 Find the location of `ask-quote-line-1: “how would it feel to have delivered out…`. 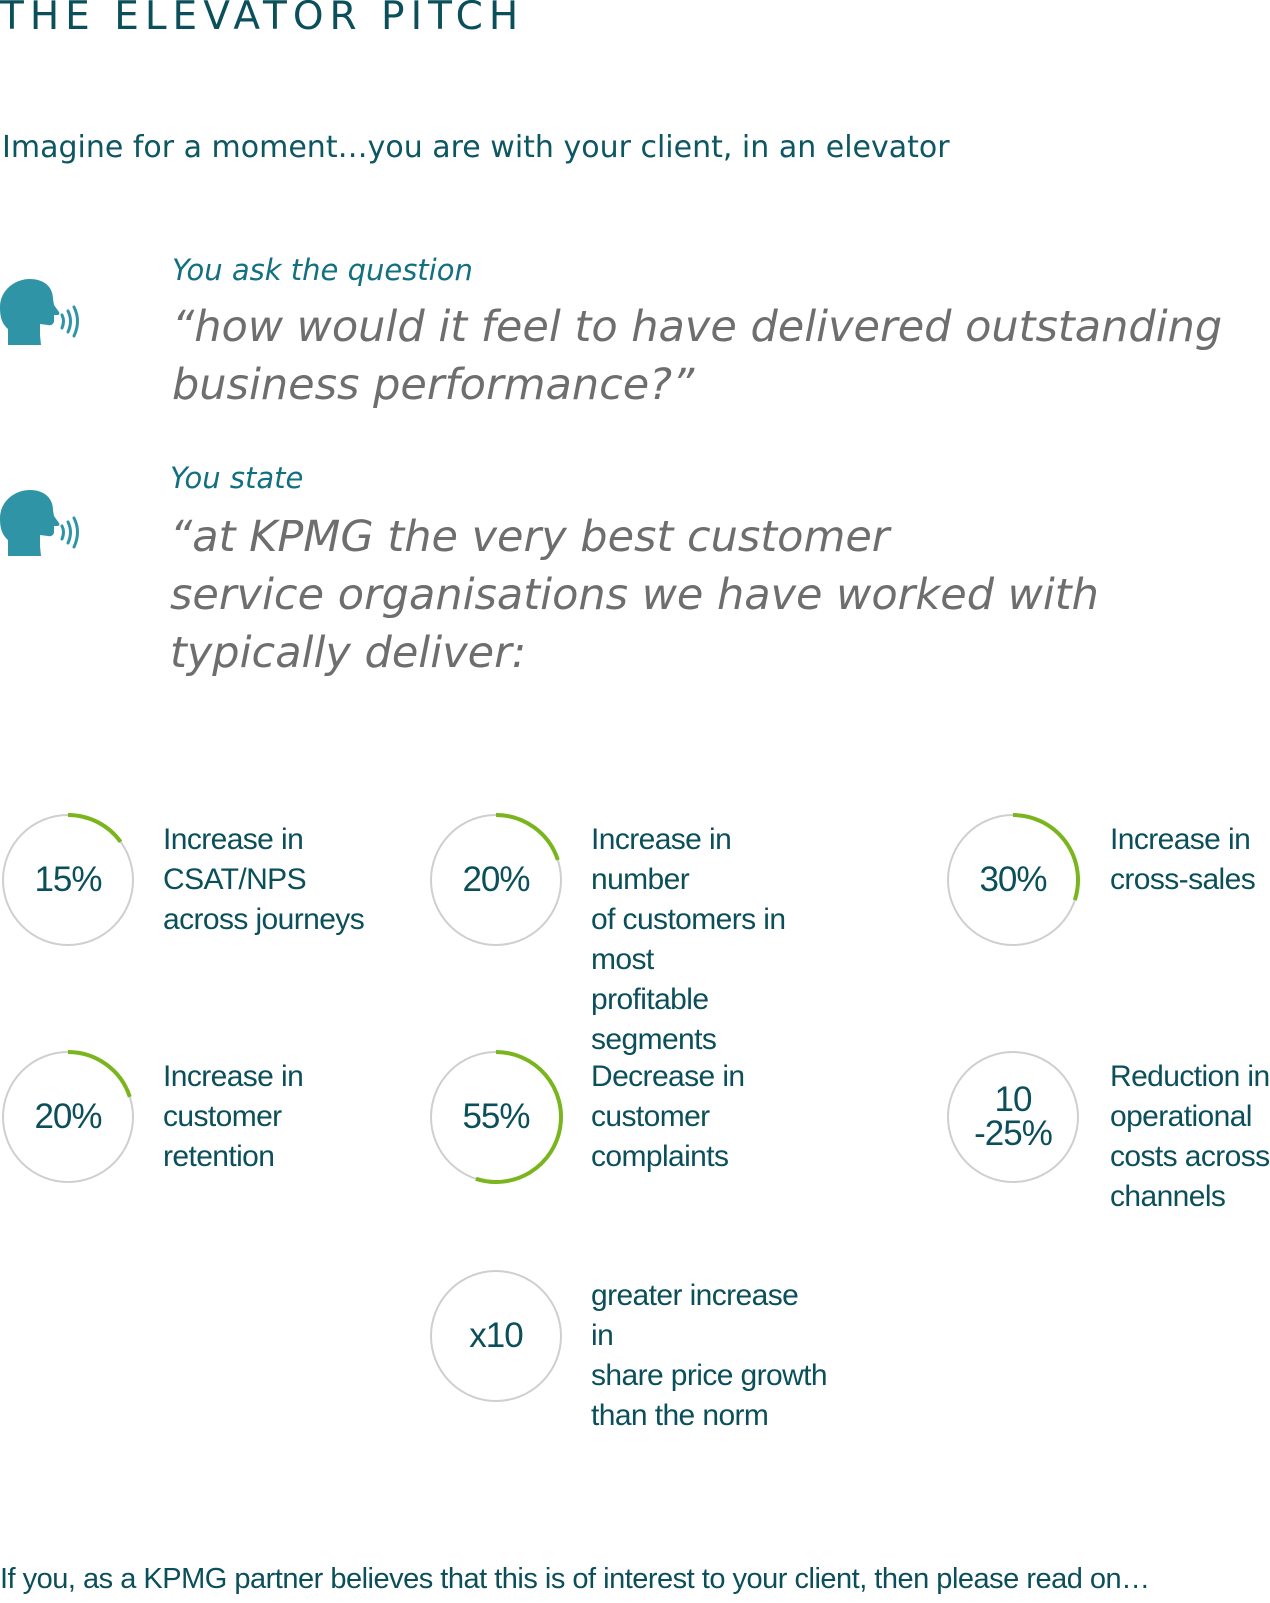

ask-quote-line-1: “how would it feel to have delivered out… is located at coordinates (697, 327).